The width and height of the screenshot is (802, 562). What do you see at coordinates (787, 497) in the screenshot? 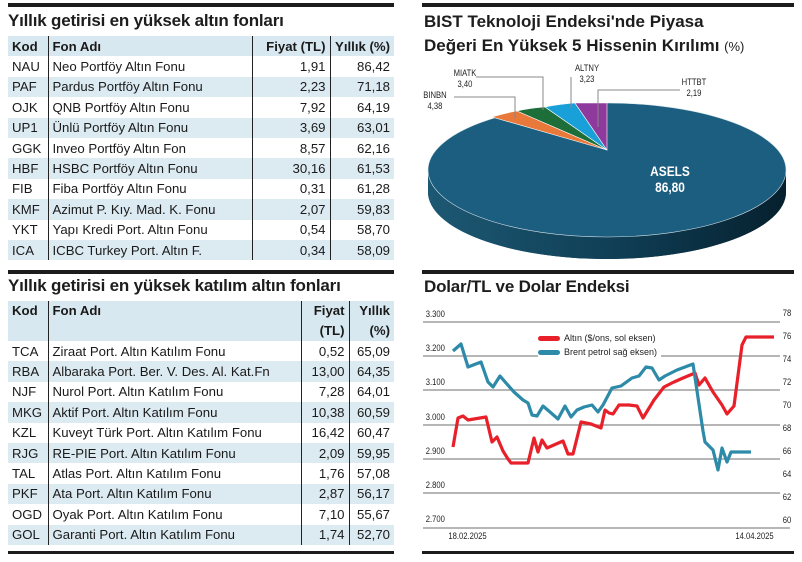
I see `yr-62: 62` at bounding box center [787, 497].